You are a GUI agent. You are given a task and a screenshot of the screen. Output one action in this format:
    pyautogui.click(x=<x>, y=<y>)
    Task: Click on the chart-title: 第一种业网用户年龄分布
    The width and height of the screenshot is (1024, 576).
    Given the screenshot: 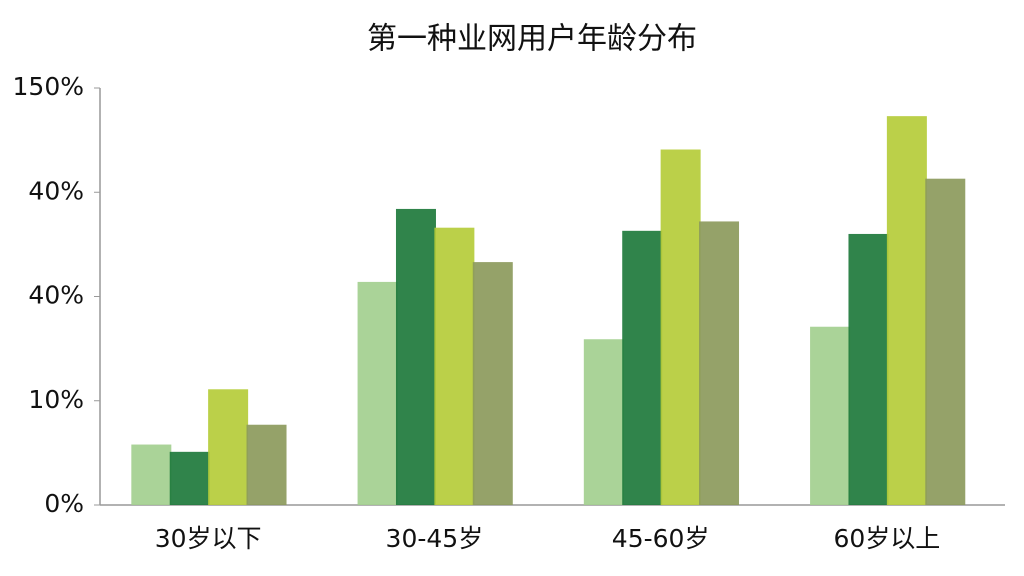 What is the action you would take?
    pyautogui.click(x=532, y=39)
    